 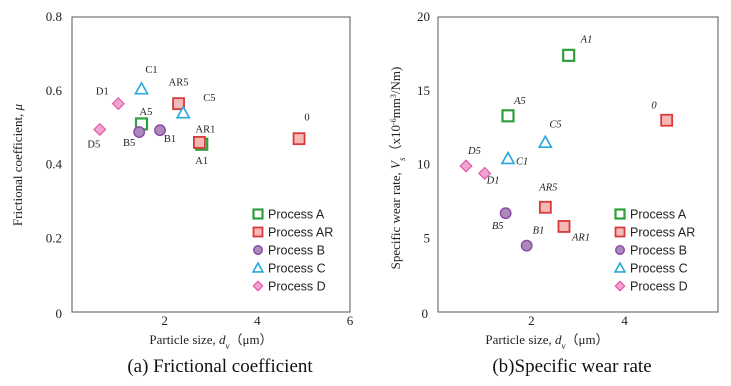 I want to click on y-tick-label: 20, so click(x=423, y=16).